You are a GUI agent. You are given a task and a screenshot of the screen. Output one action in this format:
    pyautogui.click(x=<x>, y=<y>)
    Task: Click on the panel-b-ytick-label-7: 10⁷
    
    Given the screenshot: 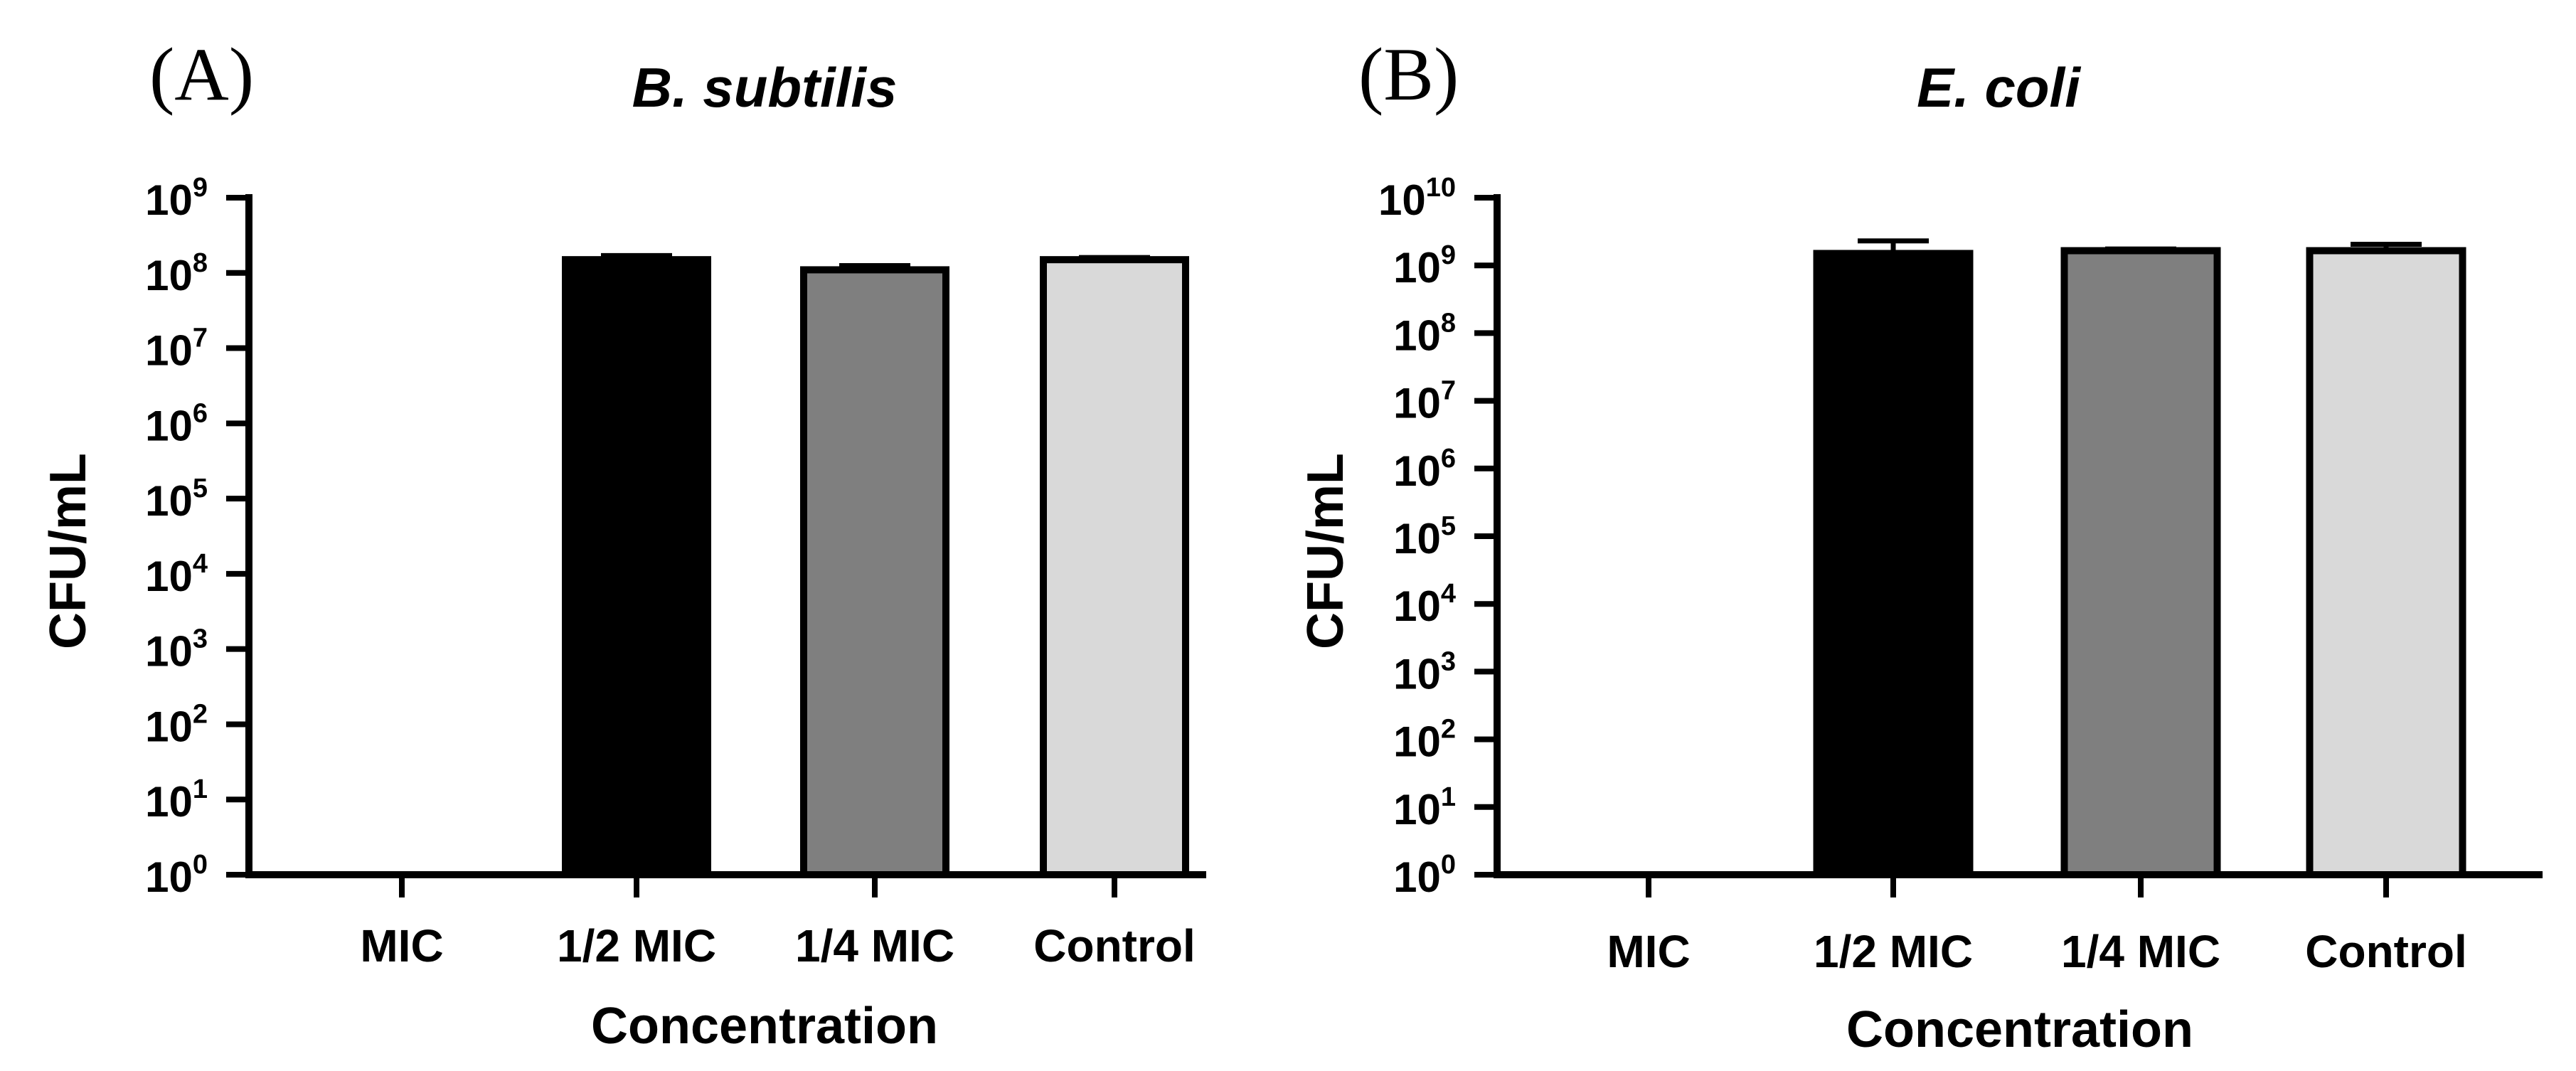 What is the action you would take?
    pyautogui.click(x=1424, y=401)
    